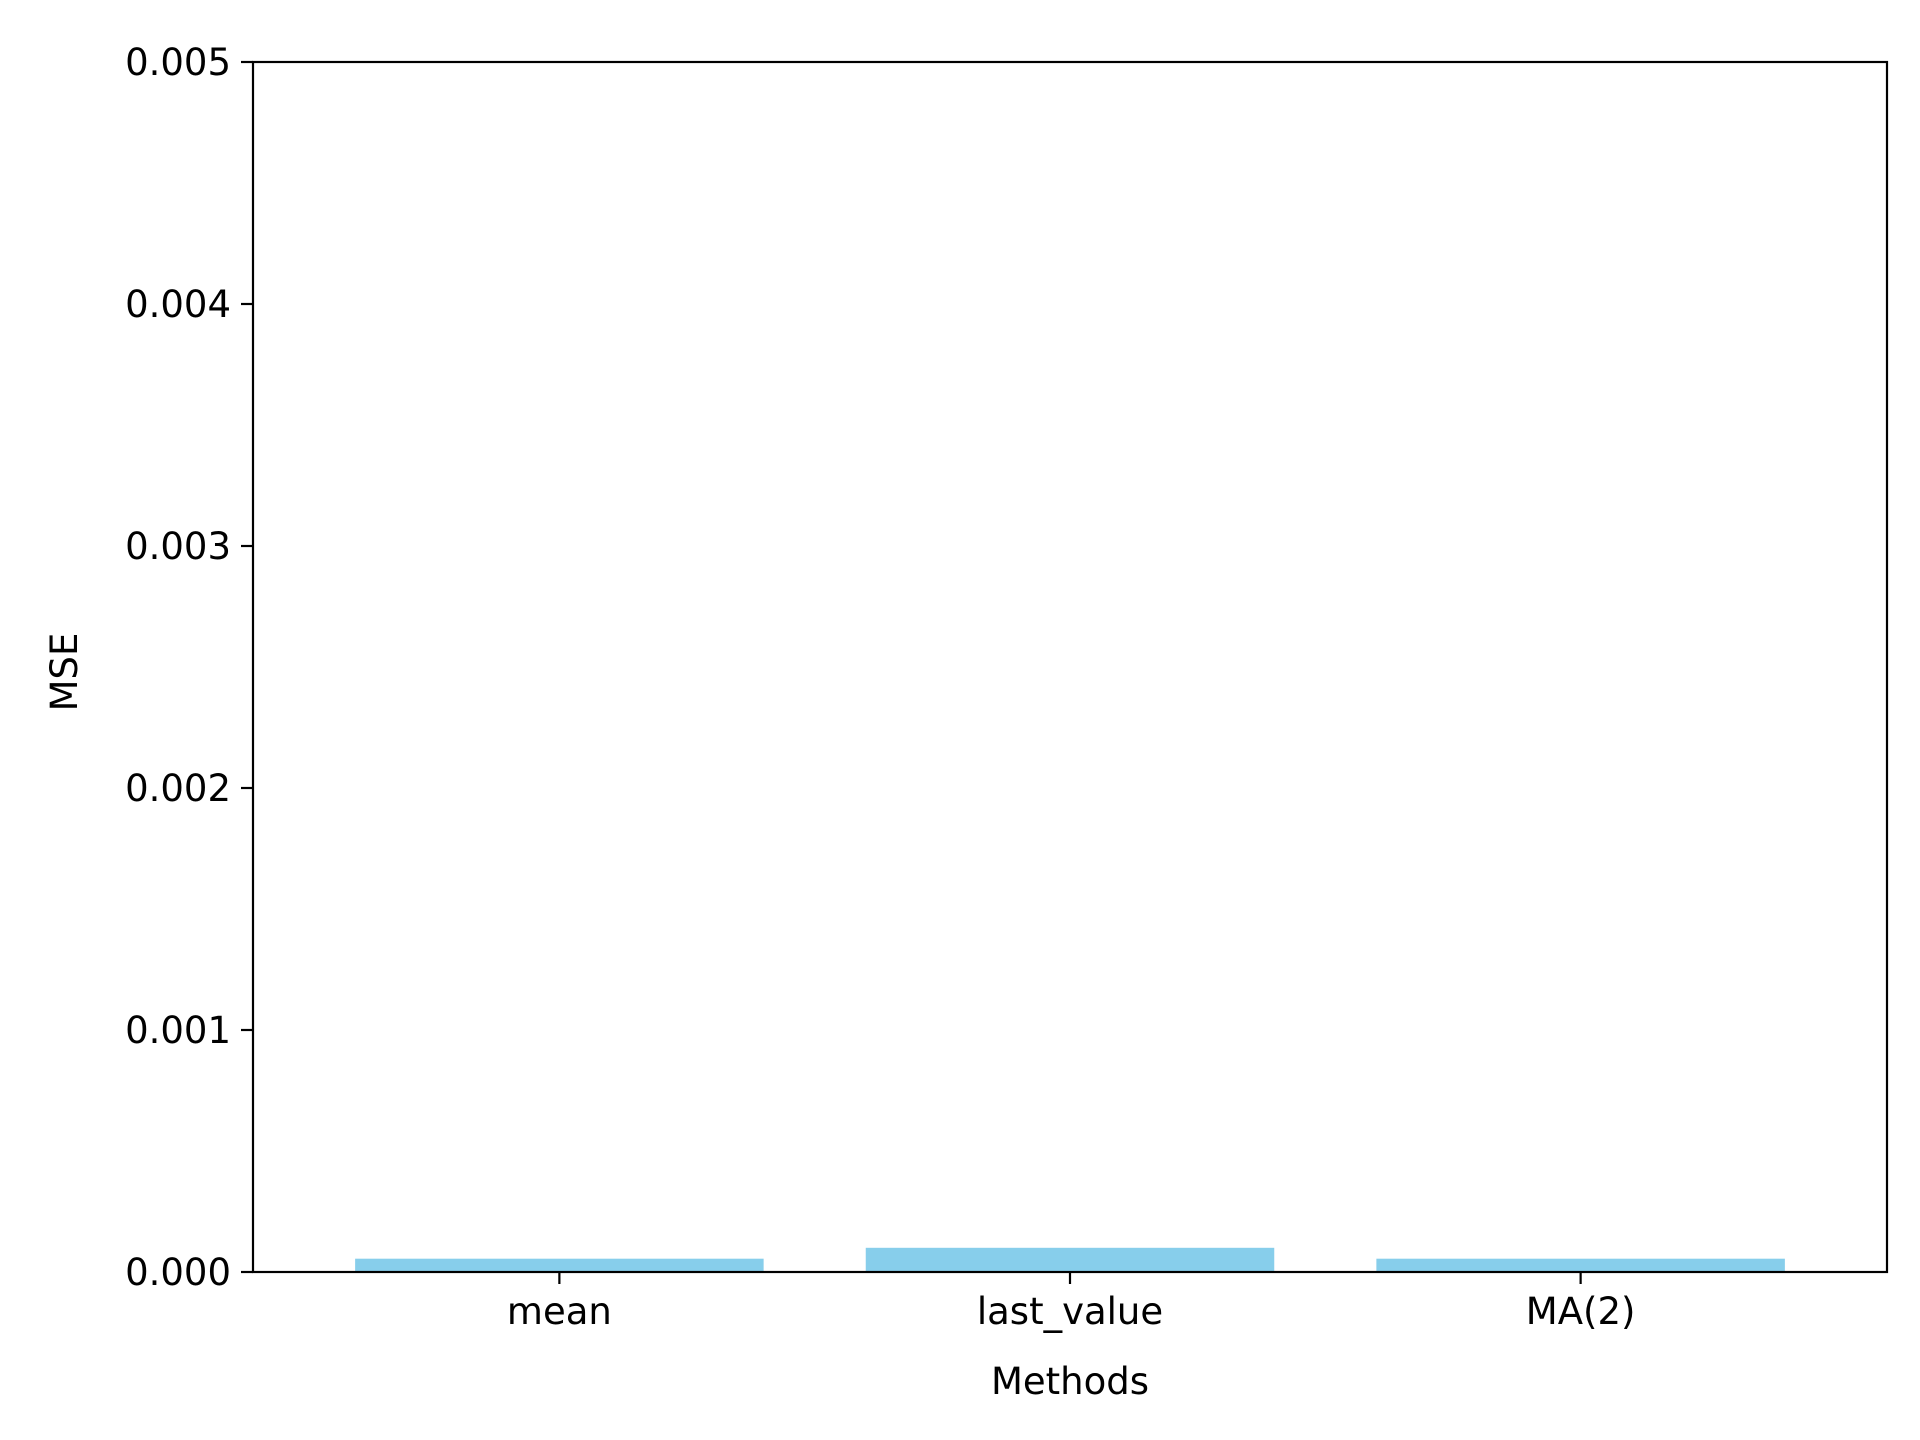 Image resolution: width=1920 pixels, height=1440 pixels. What do you see at coordinates (178, 788) in the screenshot?
I see `y-tick-label: 0.002` at bounding box center [178, 788].